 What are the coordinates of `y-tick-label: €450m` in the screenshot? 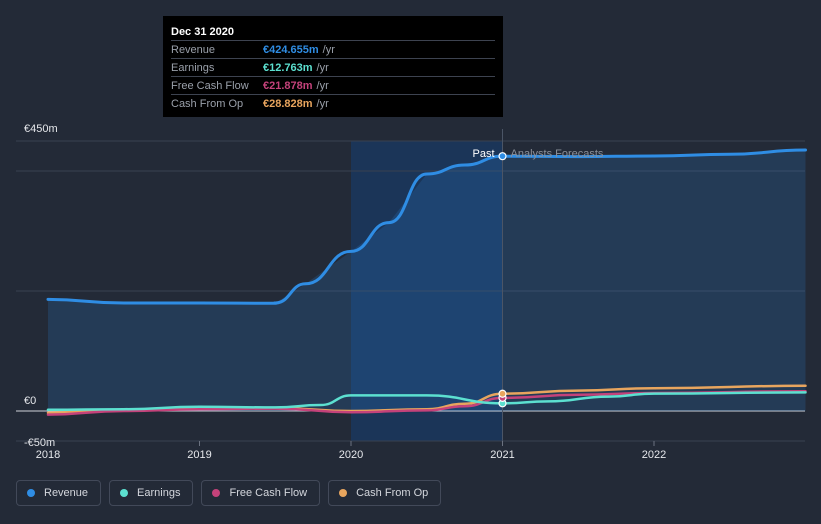 It's located at (41, 129).